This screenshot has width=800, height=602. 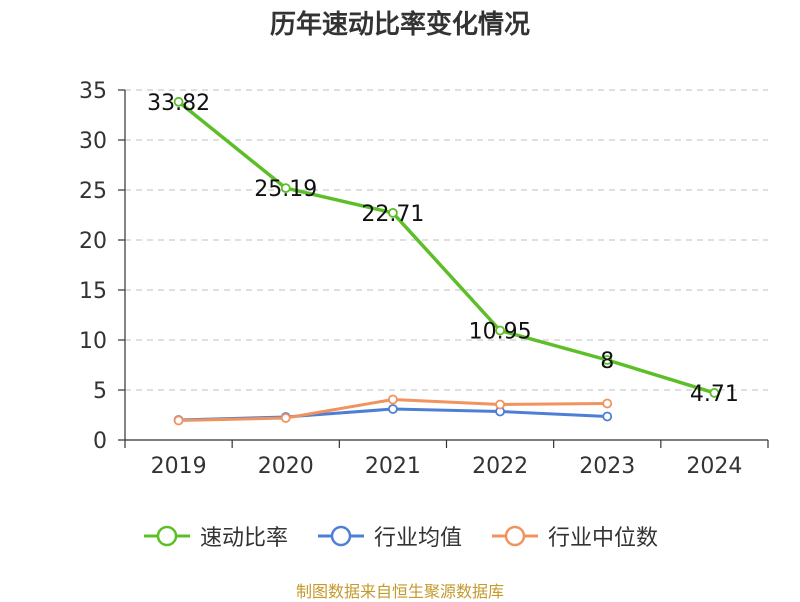 I want to click on x-tick-label: 2024, so click(x=714, y=466).